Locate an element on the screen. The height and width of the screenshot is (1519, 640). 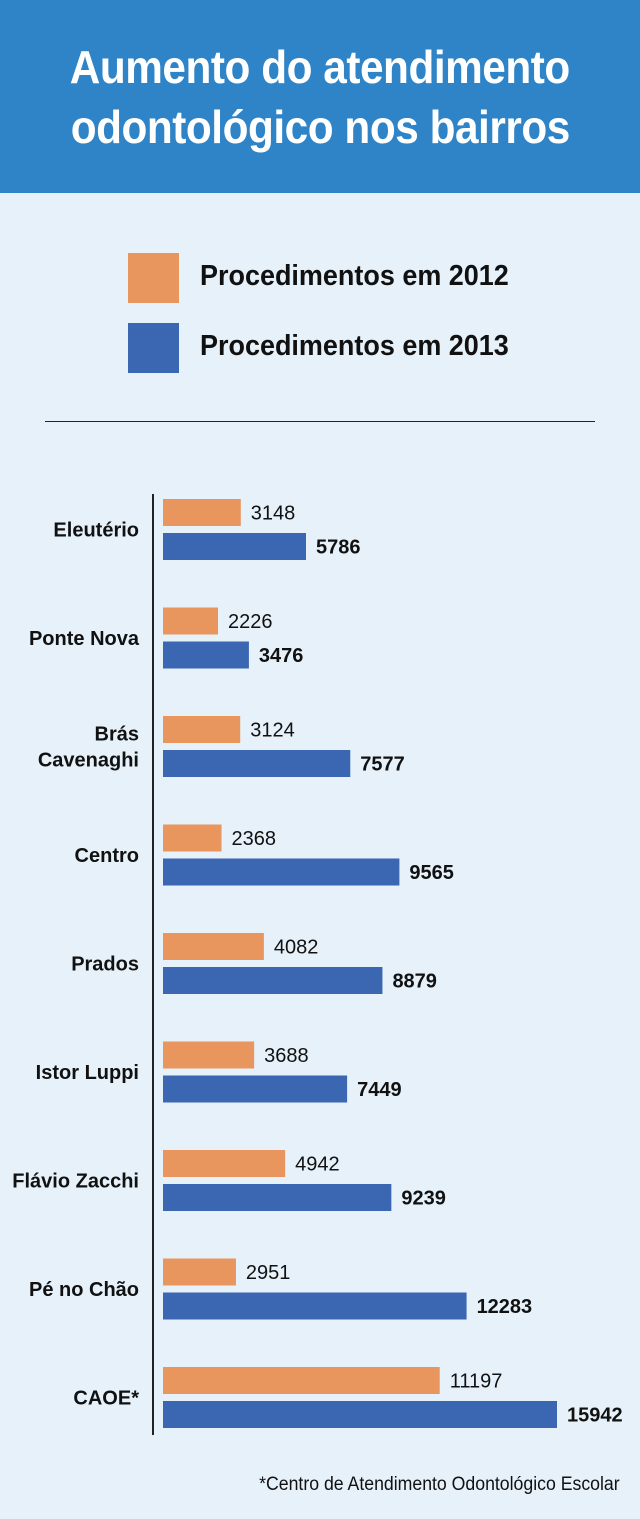
chart-title-line-1: Aumento do atendimento is located at coordinates (320, 66).